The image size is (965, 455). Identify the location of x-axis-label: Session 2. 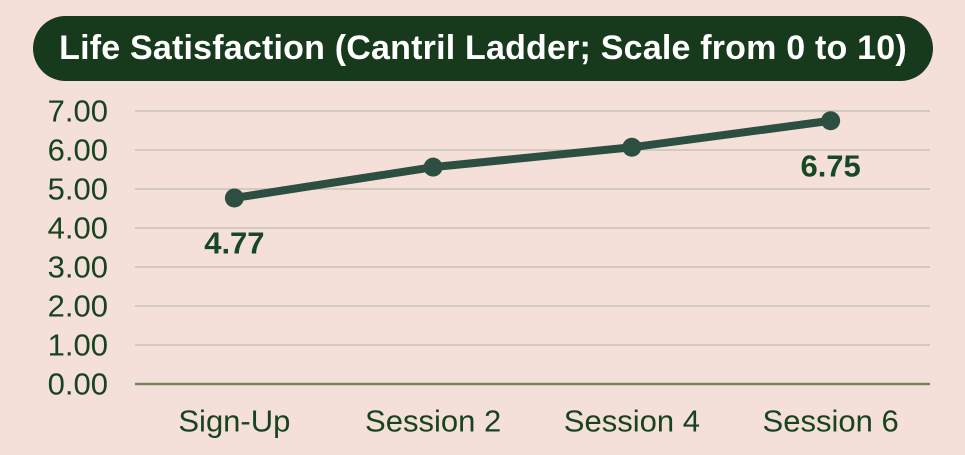
(433, 421).